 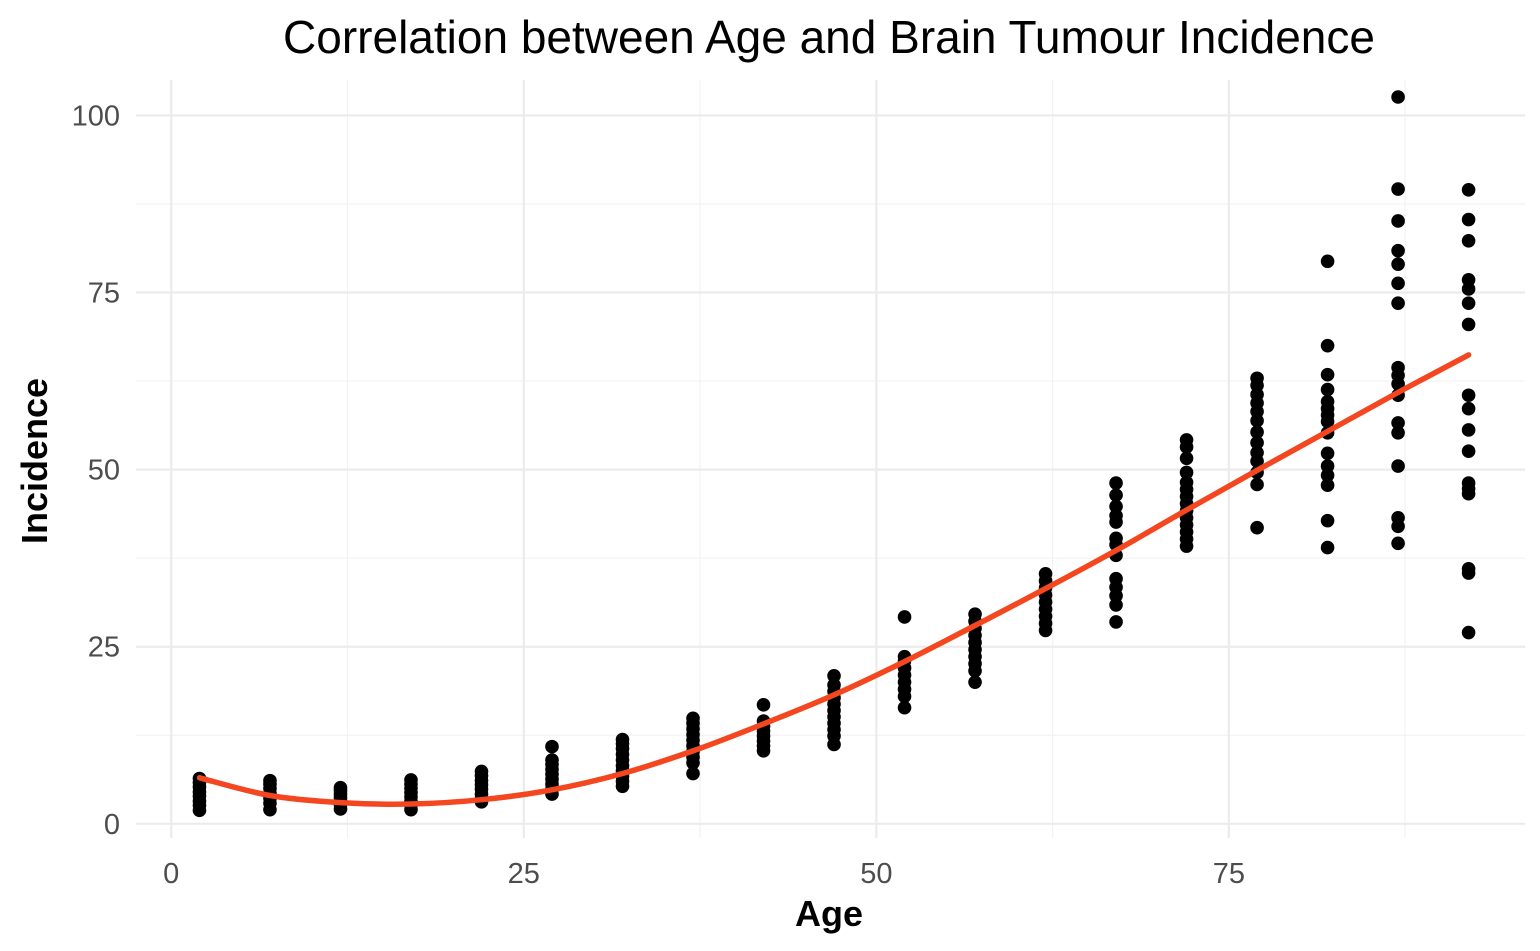 I want to click on y-tick-label: 100, so click(x=96, y=116).